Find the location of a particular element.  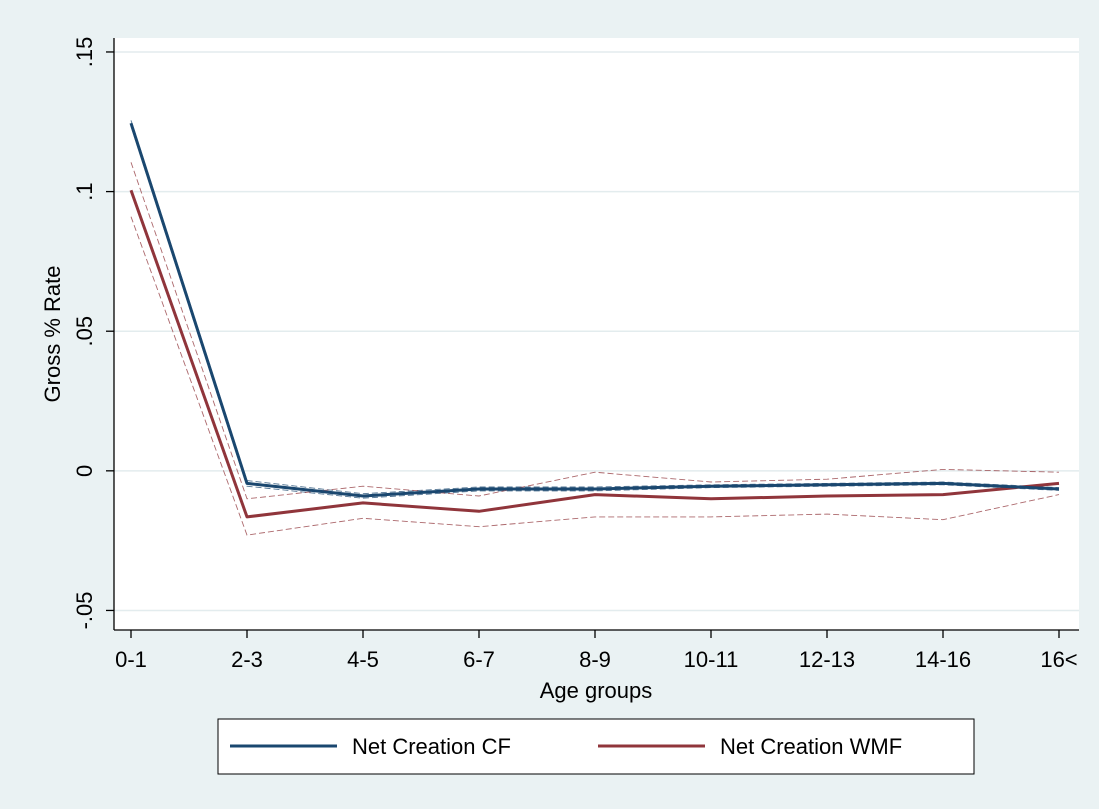

y-tick-label: .05 is located at coordinates (84, 331).